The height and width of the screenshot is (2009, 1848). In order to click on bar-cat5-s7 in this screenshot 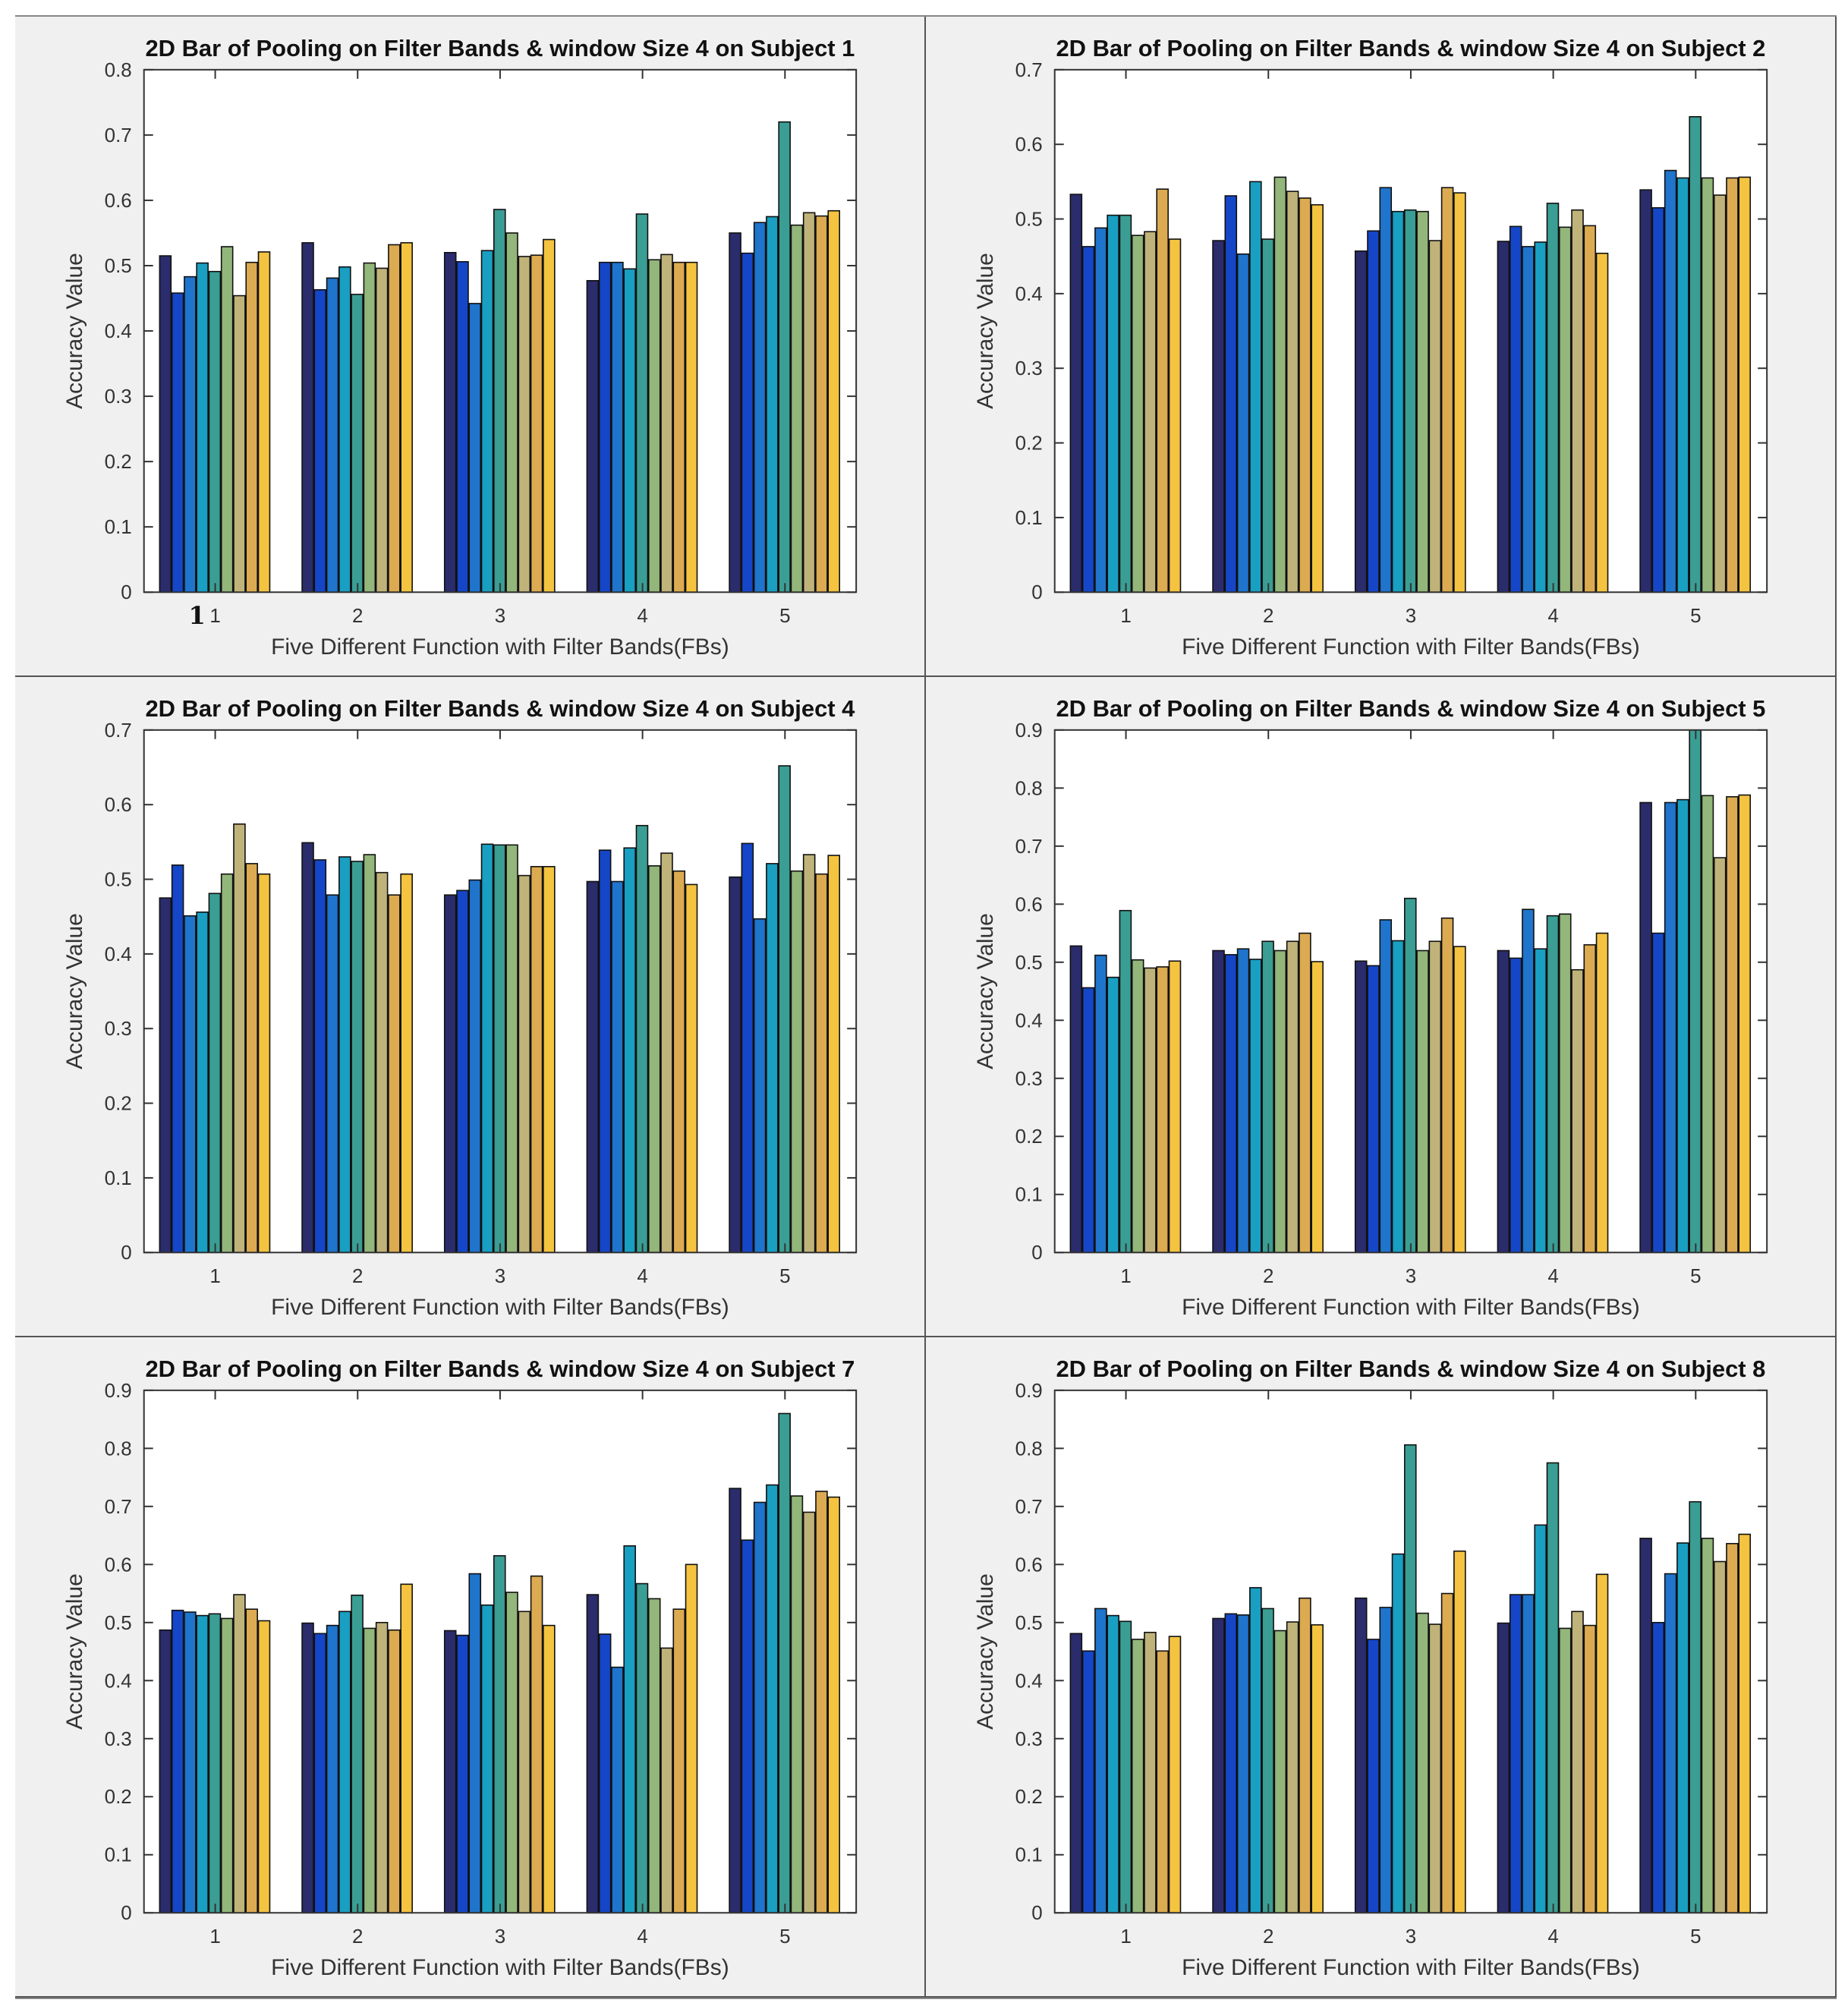, I will do `click(809, 1054)`.